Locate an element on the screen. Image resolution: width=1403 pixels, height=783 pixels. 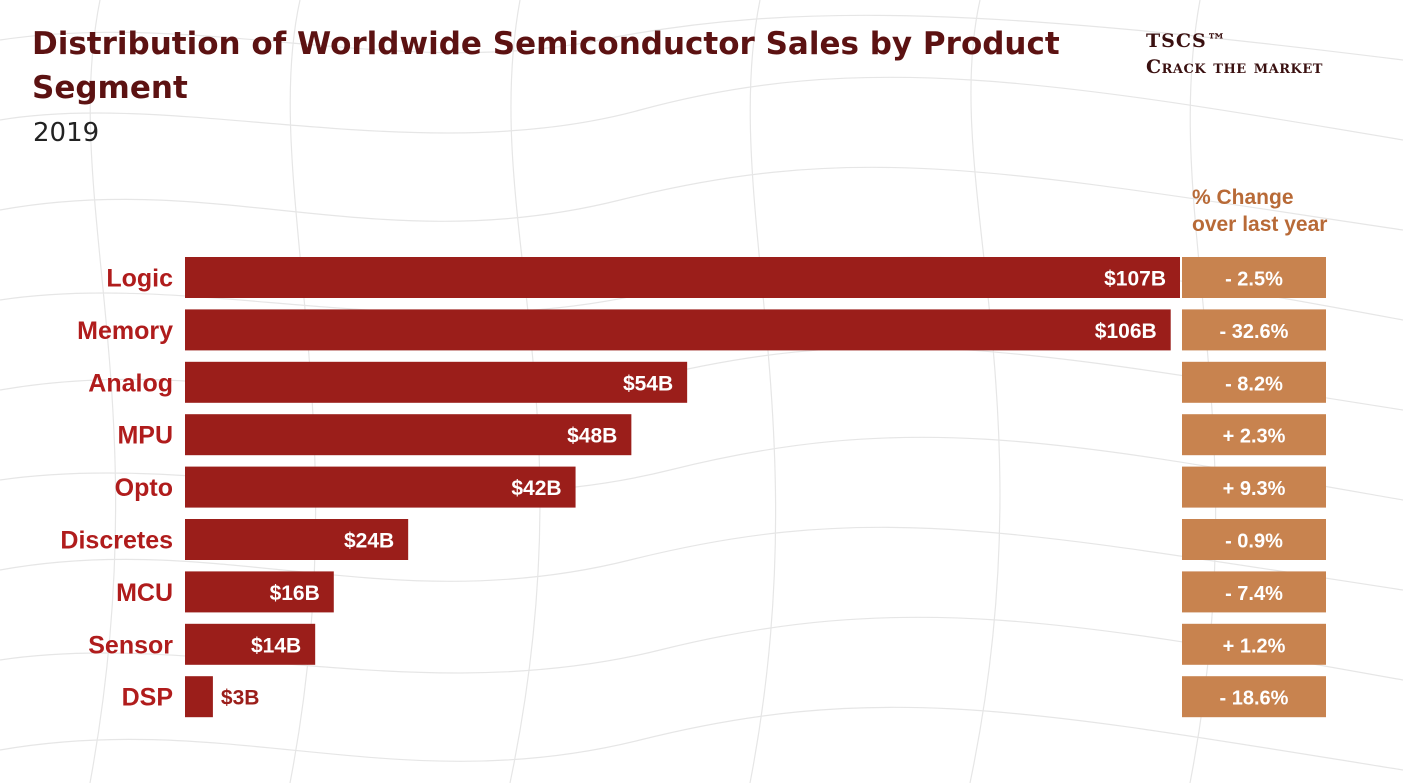
pct-change-box-memory is located at coordinates (1254, 330).